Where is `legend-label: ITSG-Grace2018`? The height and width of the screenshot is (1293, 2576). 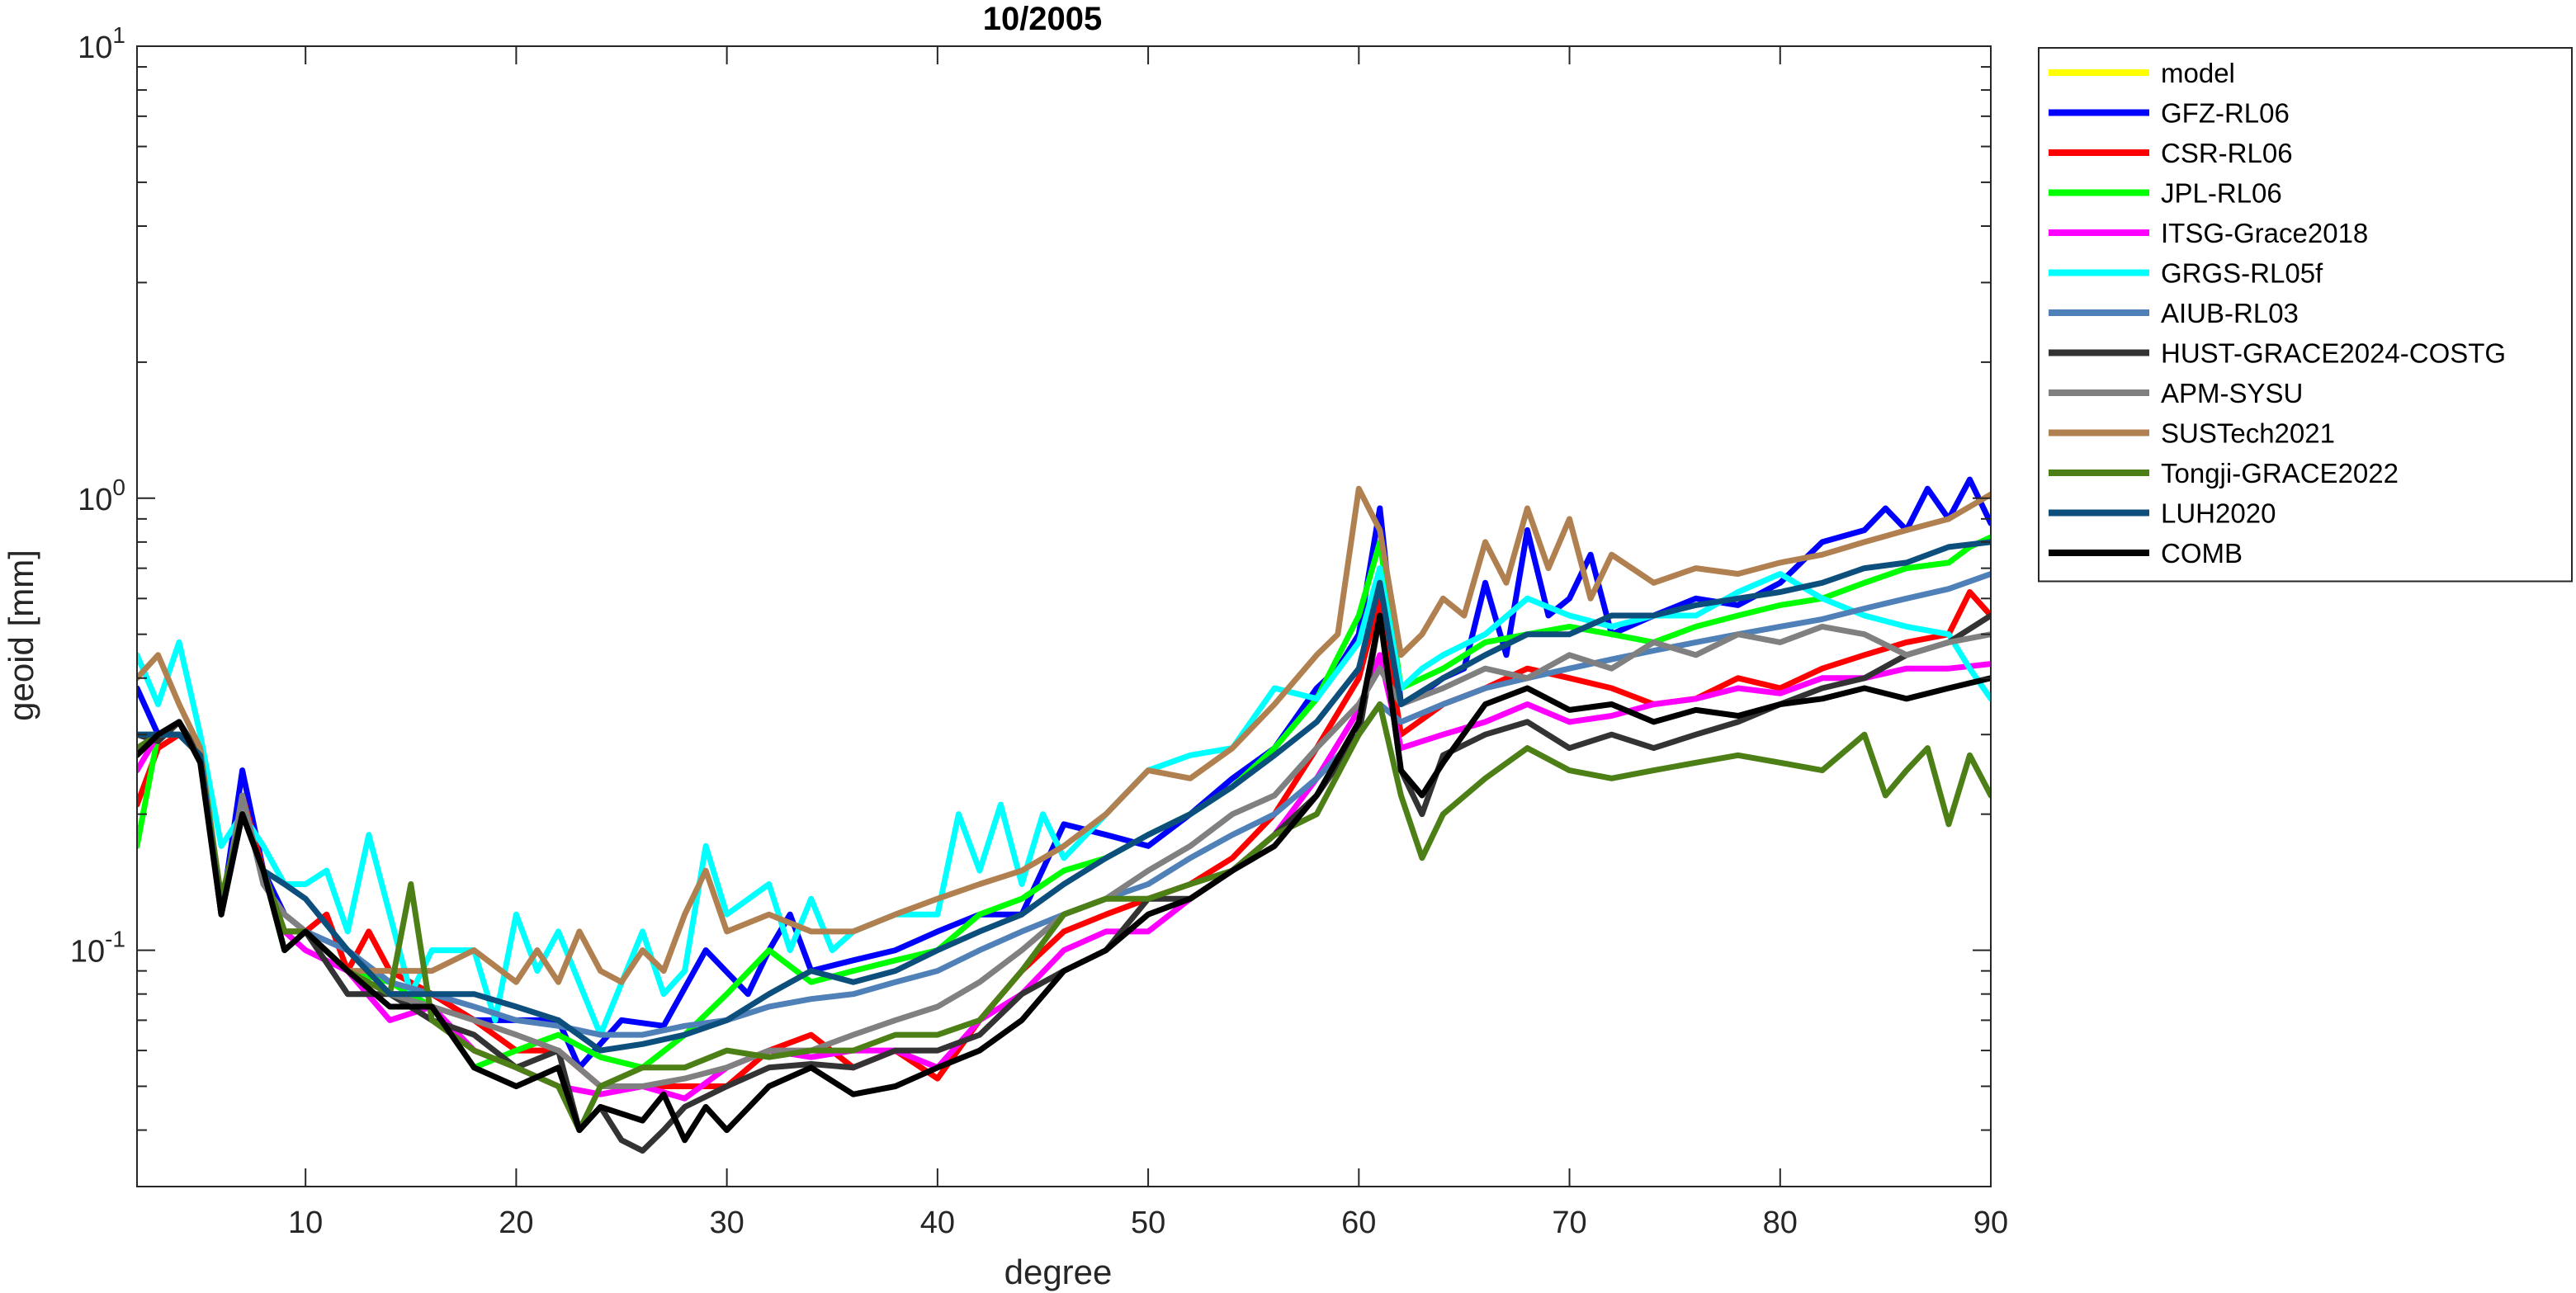
legend-label: ITSG-Grace2018 is located at coordinates (2264, 233).